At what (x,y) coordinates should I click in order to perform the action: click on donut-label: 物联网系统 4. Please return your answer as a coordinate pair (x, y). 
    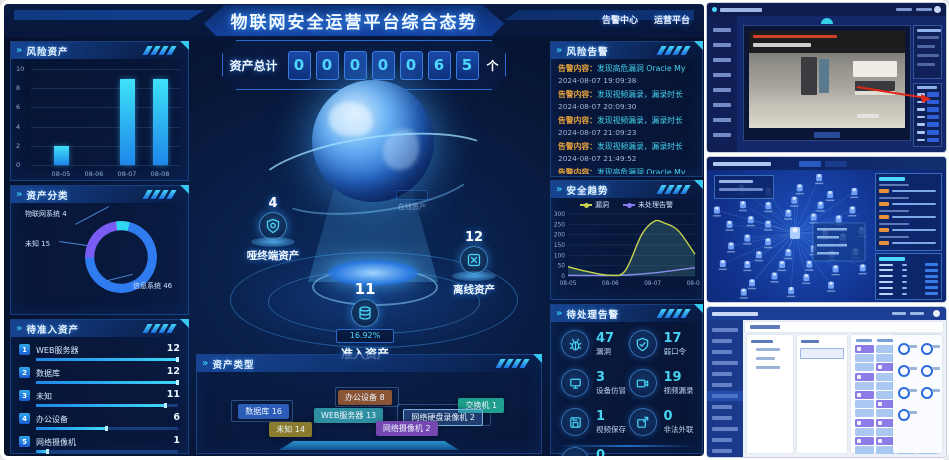
    Looking at the image, I should click on (46, 214).